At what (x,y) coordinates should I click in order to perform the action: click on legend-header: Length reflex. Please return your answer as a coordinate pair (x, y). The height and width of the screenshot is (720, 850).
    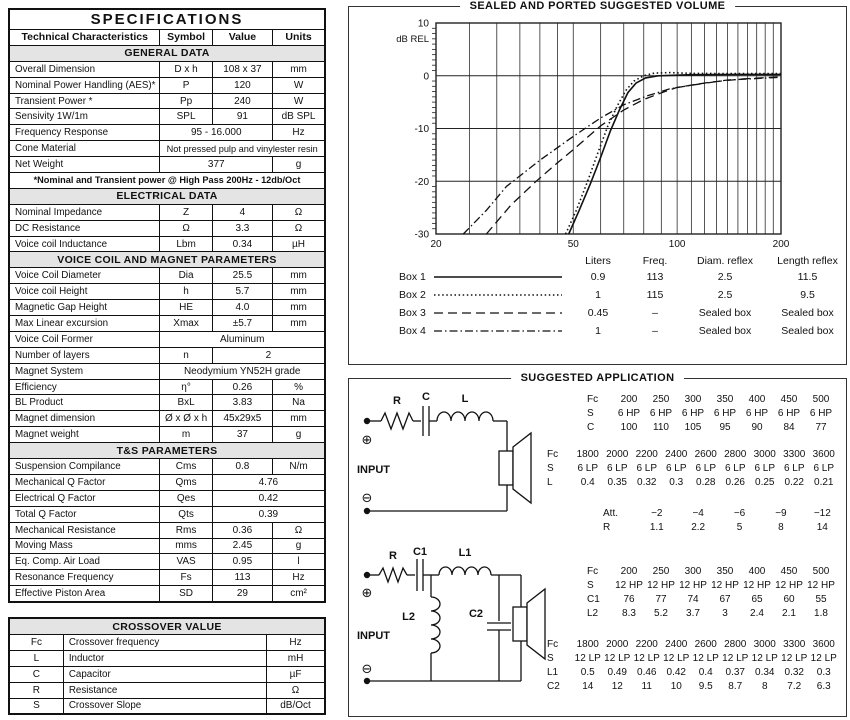
    Looking at the image, I should click on (807, 260).